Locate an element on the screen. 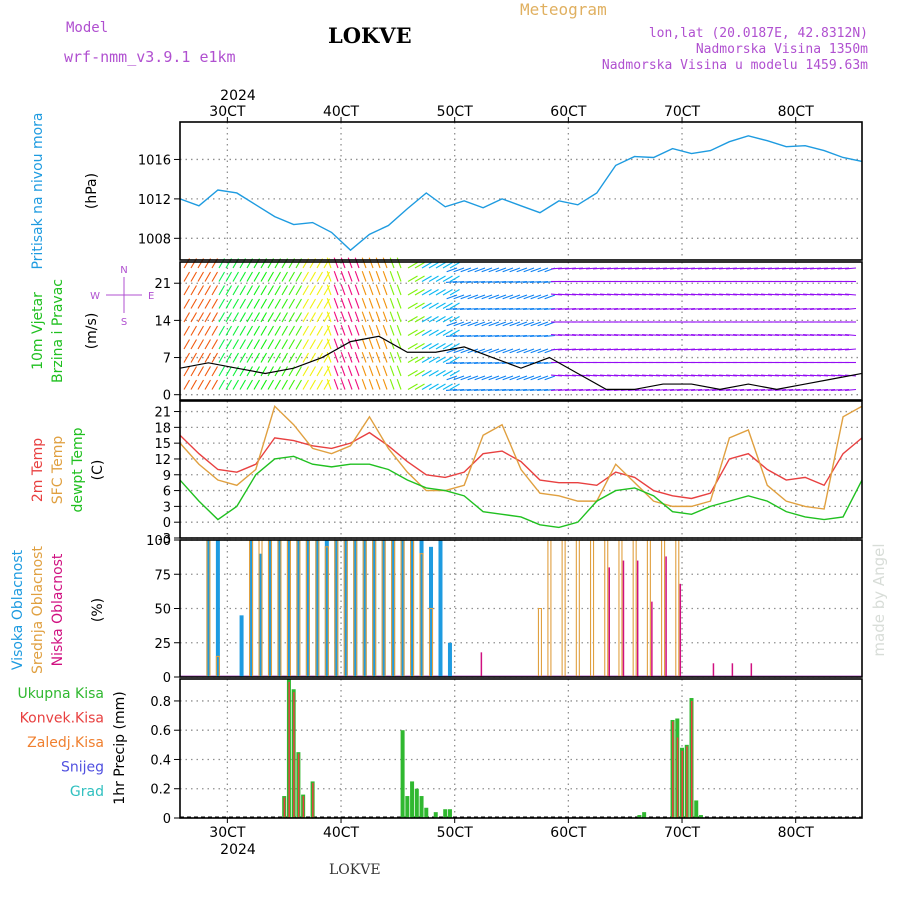 The width and height of the screenshot is (900, 900). precip-legend-item: Snijeg is located at coordinates (82, 768).